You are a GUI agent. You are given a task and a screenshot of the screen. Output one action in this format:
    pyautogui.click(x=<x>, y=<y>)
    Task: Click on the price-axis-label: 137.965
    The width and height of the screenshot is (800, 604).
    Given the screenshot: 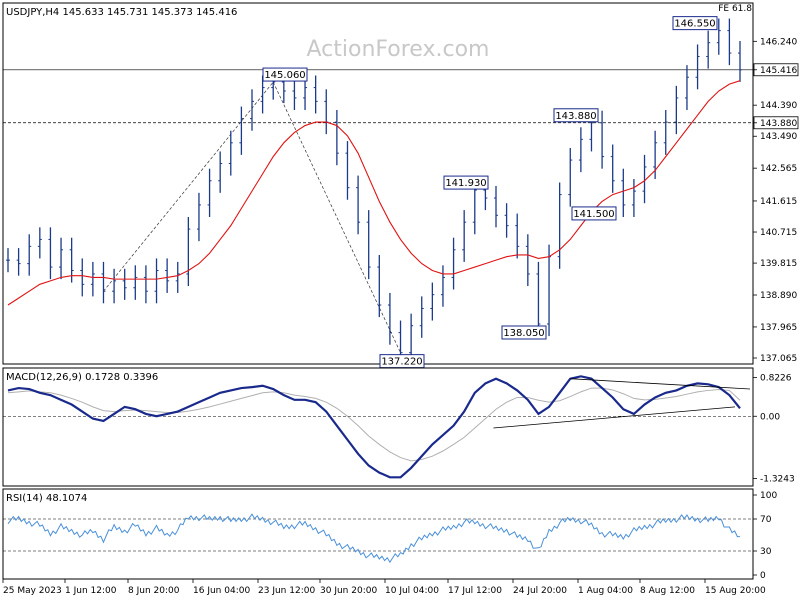 What is the action you would take?
    pyautogui.click(x=778, y=328)
    